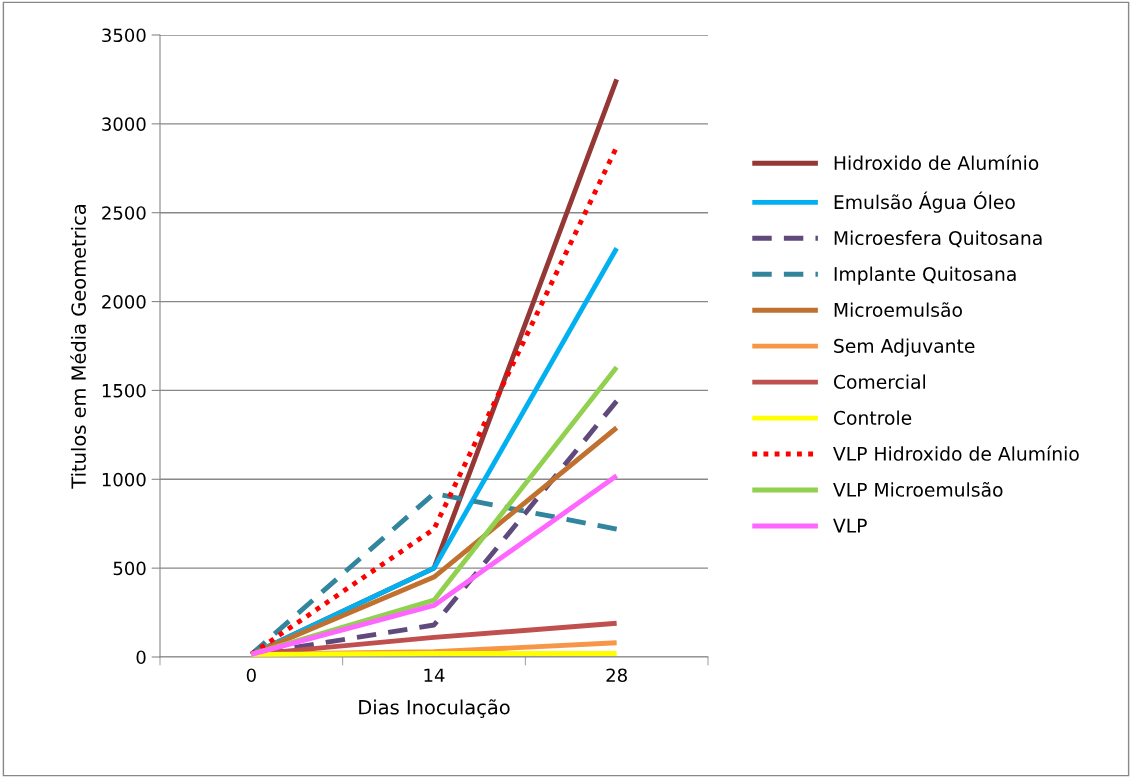 Image resolution: width=1132 pixels, height=778 pixels. What do you see at coordinates (434, 675) in the screenshot?
I see `x-tick-label: 14` at bounding box center [434, 675].